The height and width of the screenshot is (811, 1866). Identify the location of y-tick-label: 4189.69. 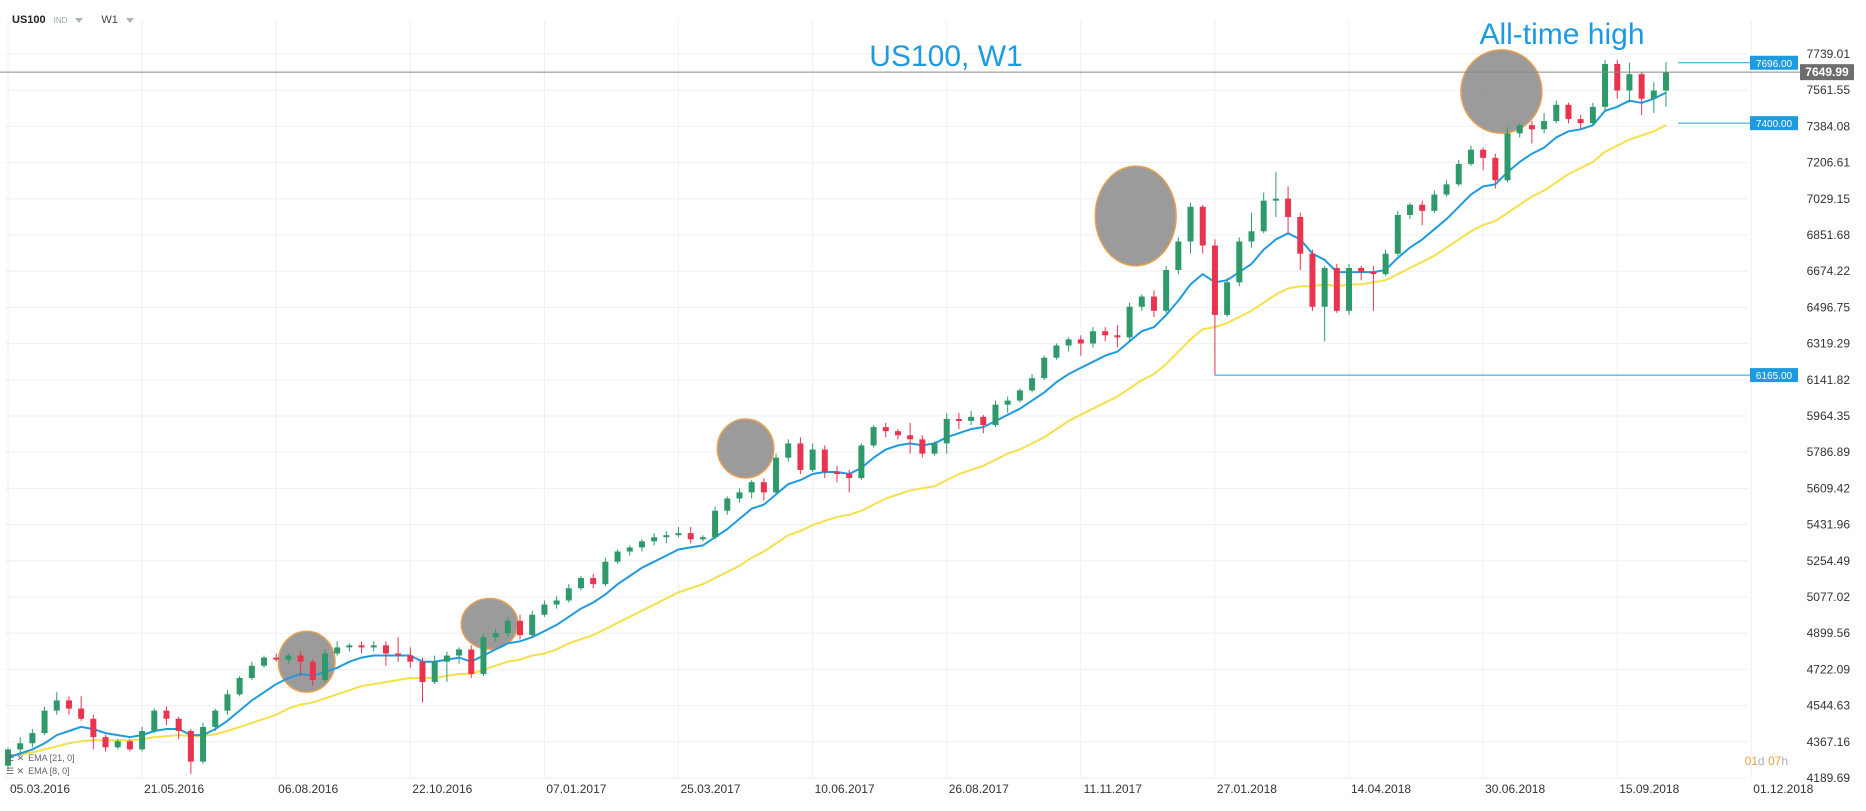
(1829, 778).